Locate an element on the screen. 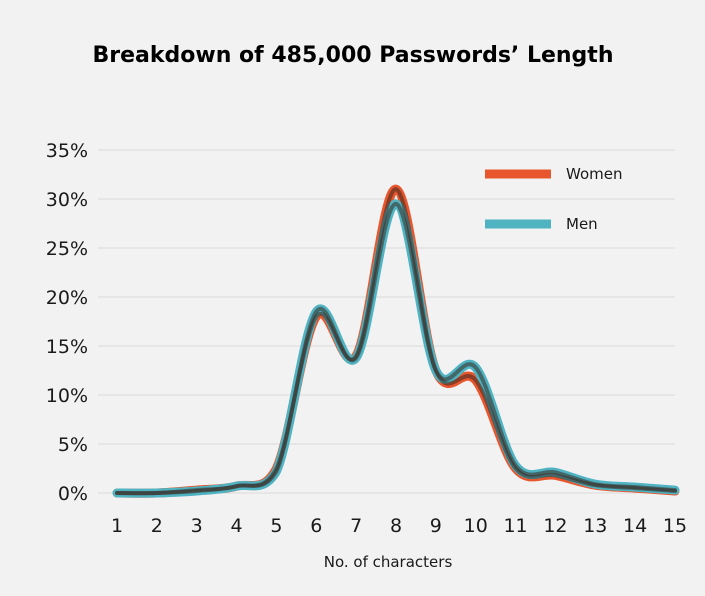 This screenshot has height=596, width=705. y-tick-label: 35% is located at coordinates (67, 151).